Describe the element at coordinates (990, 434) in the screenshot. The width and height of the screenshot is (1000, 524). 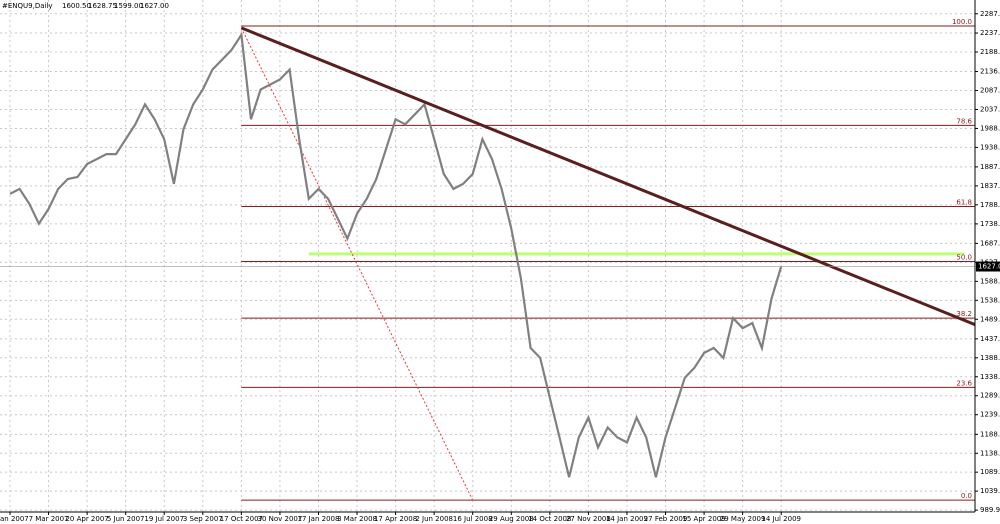
I see `y-tick-label: 1188.10` at that location.